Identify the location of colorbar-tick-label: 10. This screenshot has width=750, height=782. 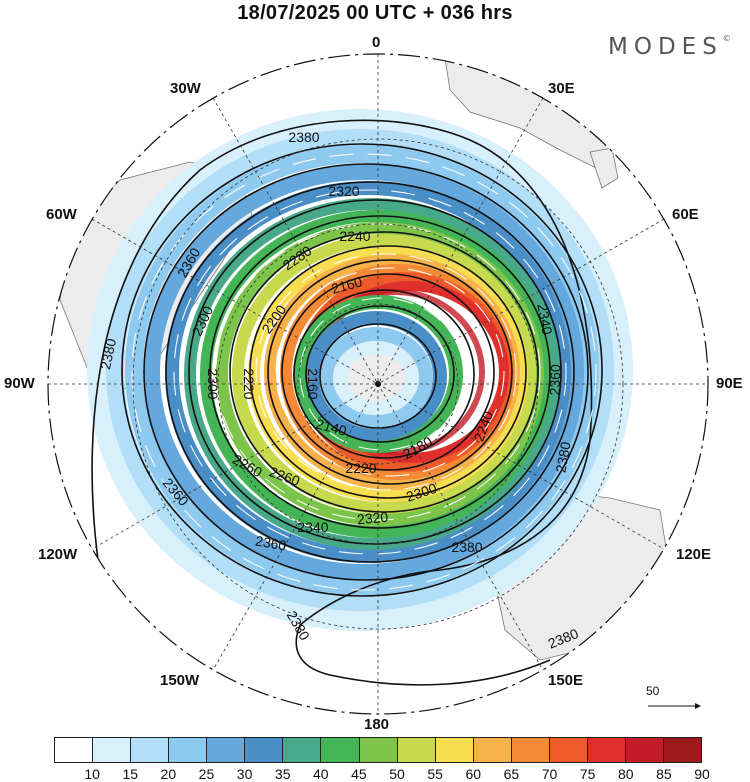
(92, 774).